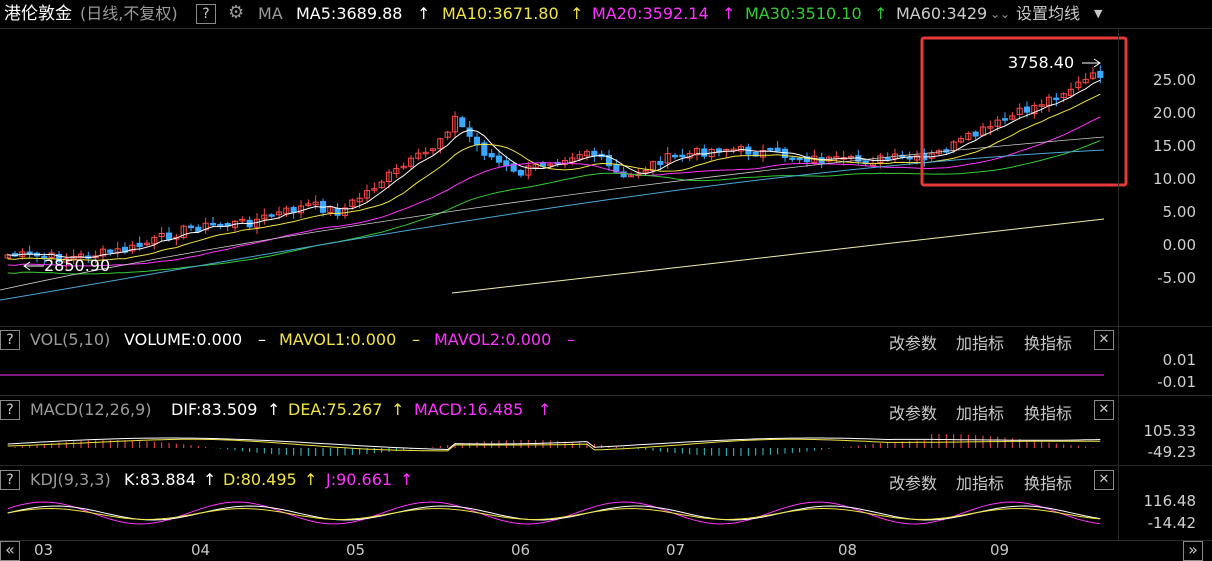 The width and height of the screenshot is (1212, 561). I want to click on x-month-label: 07, so click(676, 550).